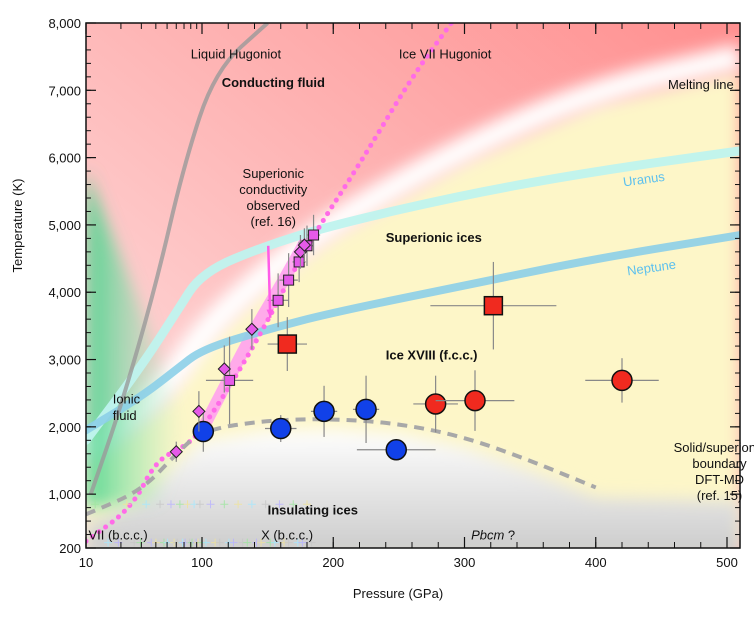  I want to click on region-label: fluid, so click(125, 415).